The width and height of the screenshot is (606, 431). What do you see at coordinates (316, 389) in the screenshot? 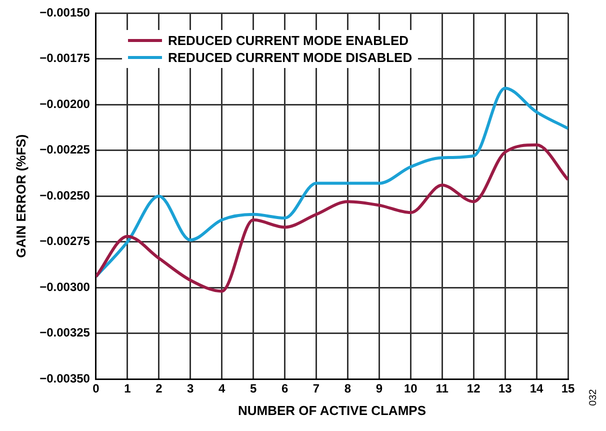
I see `x-tick-label: 7` at bounding box center [316, 389].